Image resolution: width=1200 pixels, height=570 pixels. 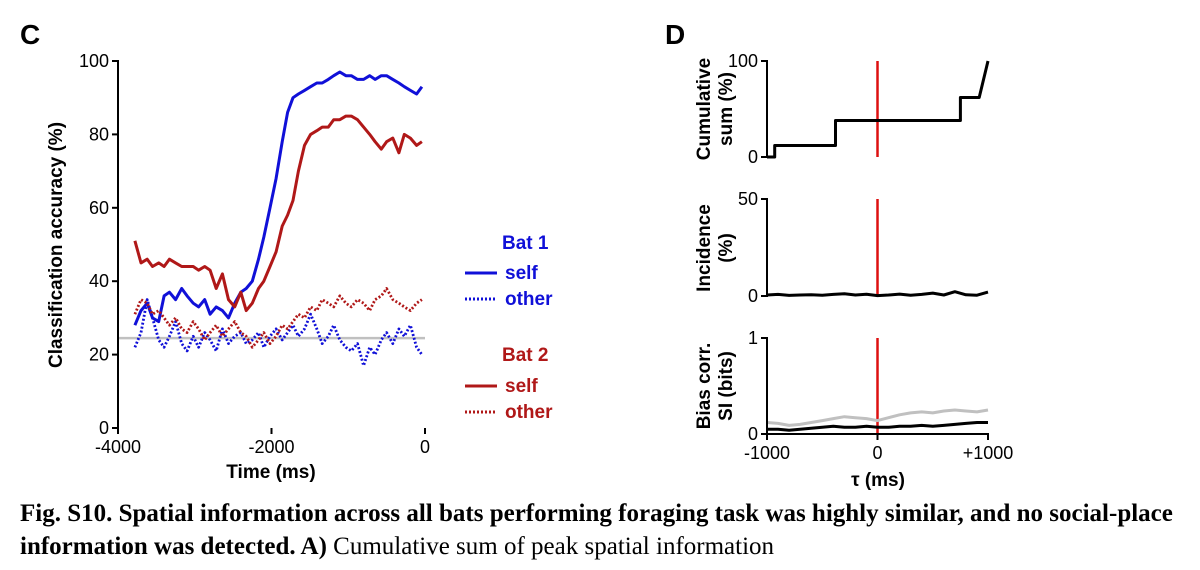 What do you see at coordinates (270, 472) in the screenshot?
I see `panel-c-xlabel: Time (ms)` at bounding box center [270, 472].